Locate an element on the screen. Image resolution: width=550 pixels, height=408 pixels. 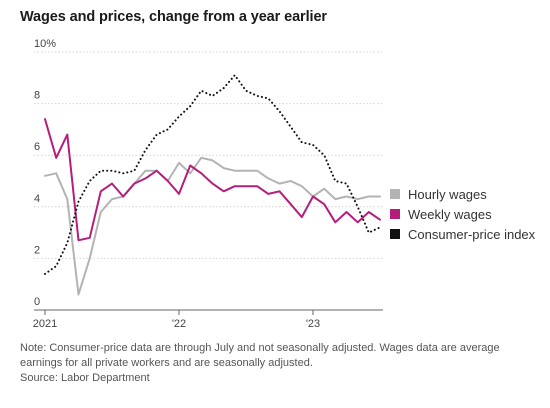
y-tick-label-4: 4 is located at coordinates (37, 199).